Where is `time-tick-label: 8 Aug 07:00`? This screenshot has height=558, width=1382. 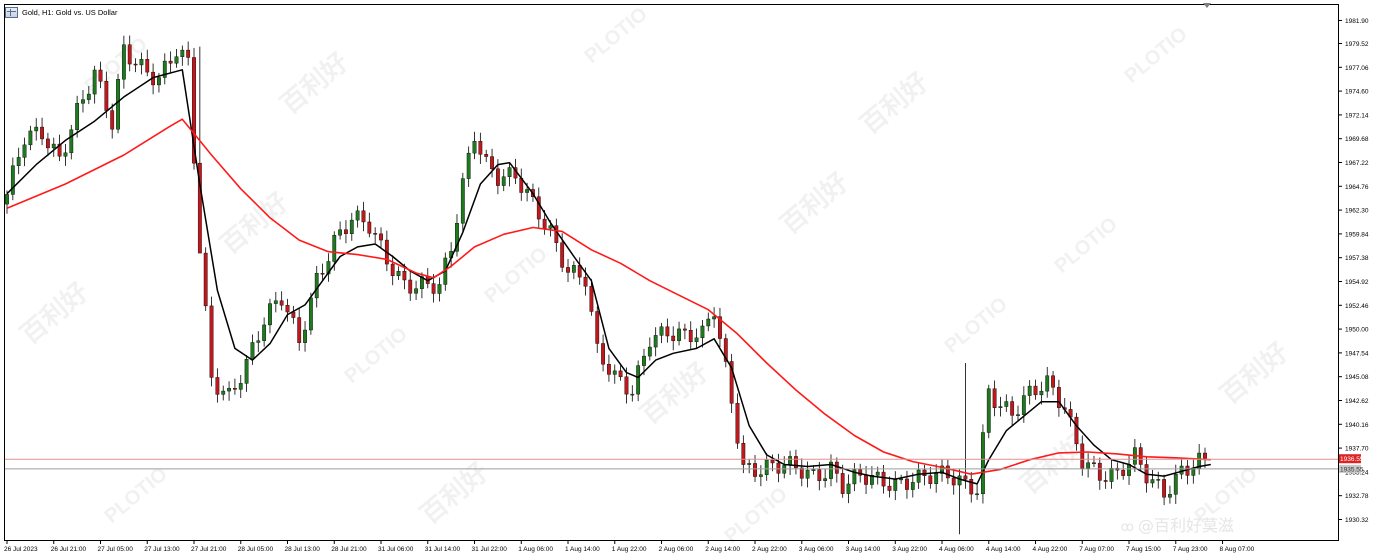 time-tick-label: 8 Aug 07:00 is located at coordinates (1237, 549).